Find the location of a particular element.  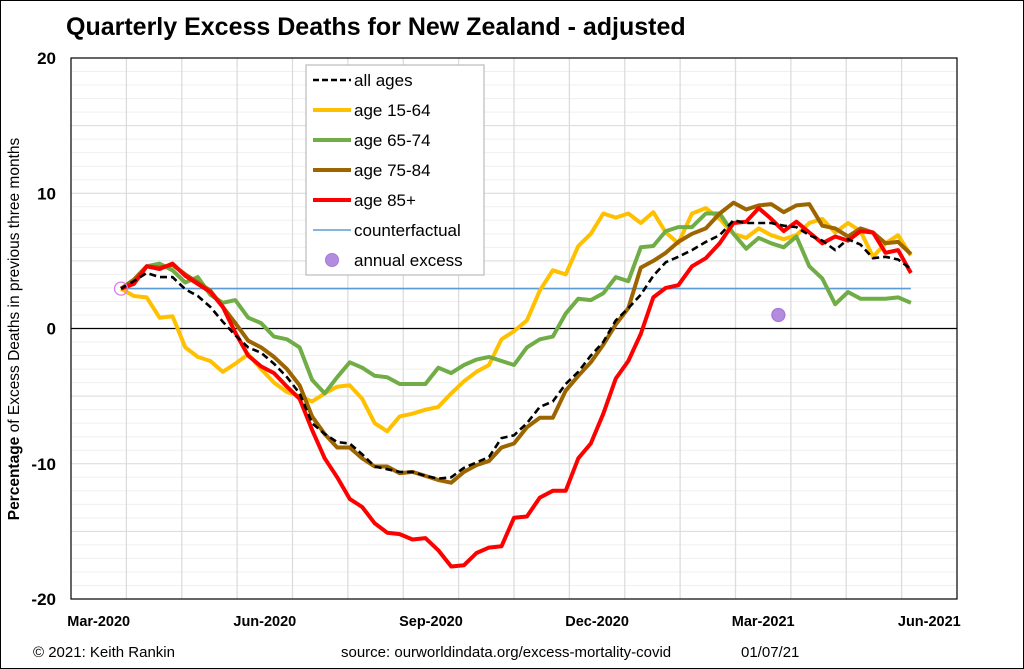

date-text: 01/07/21 is located at coordinates (770, 652).